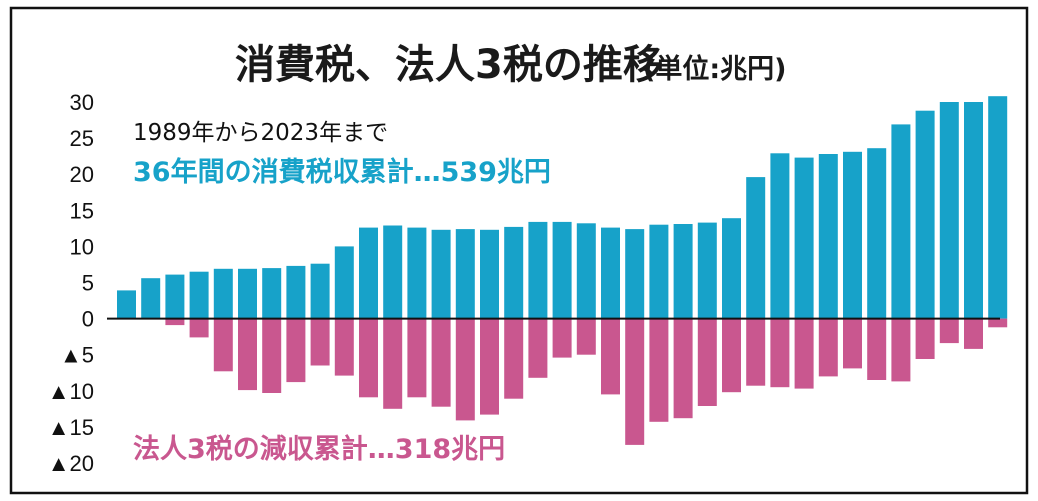  I want to click on y-tick-label: ▲5, so click(77, 355).